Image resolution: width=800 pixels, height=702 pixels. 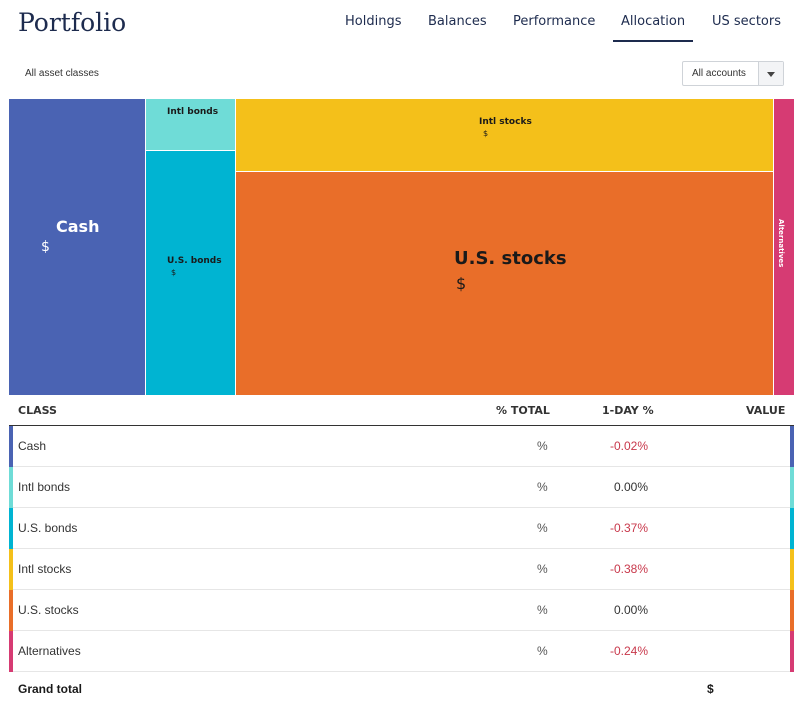 What do you see at coordinates (194, 261) in the screenshot?
I see `treemap-tile-label: U.S. bonds` at bounding box center [194, 261].